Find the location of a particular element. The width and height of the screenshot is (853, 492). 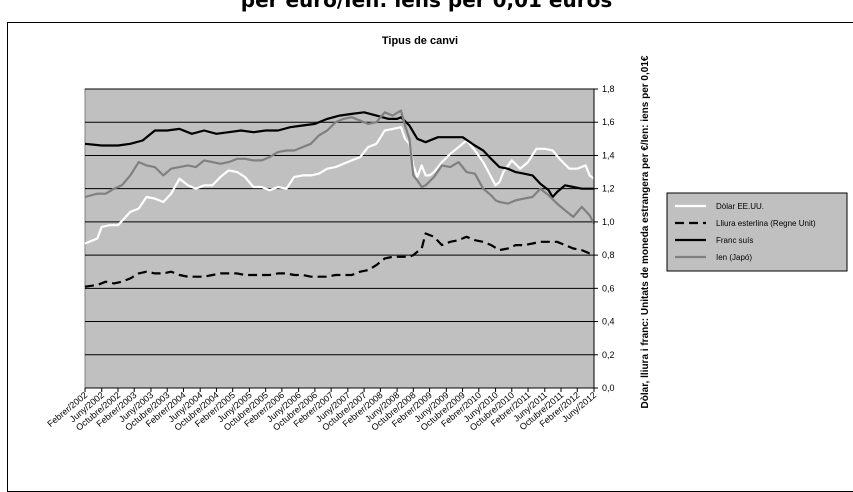

legend-label: Lliura esterlina (Regne Unit) is located at coordinates (766, 223).